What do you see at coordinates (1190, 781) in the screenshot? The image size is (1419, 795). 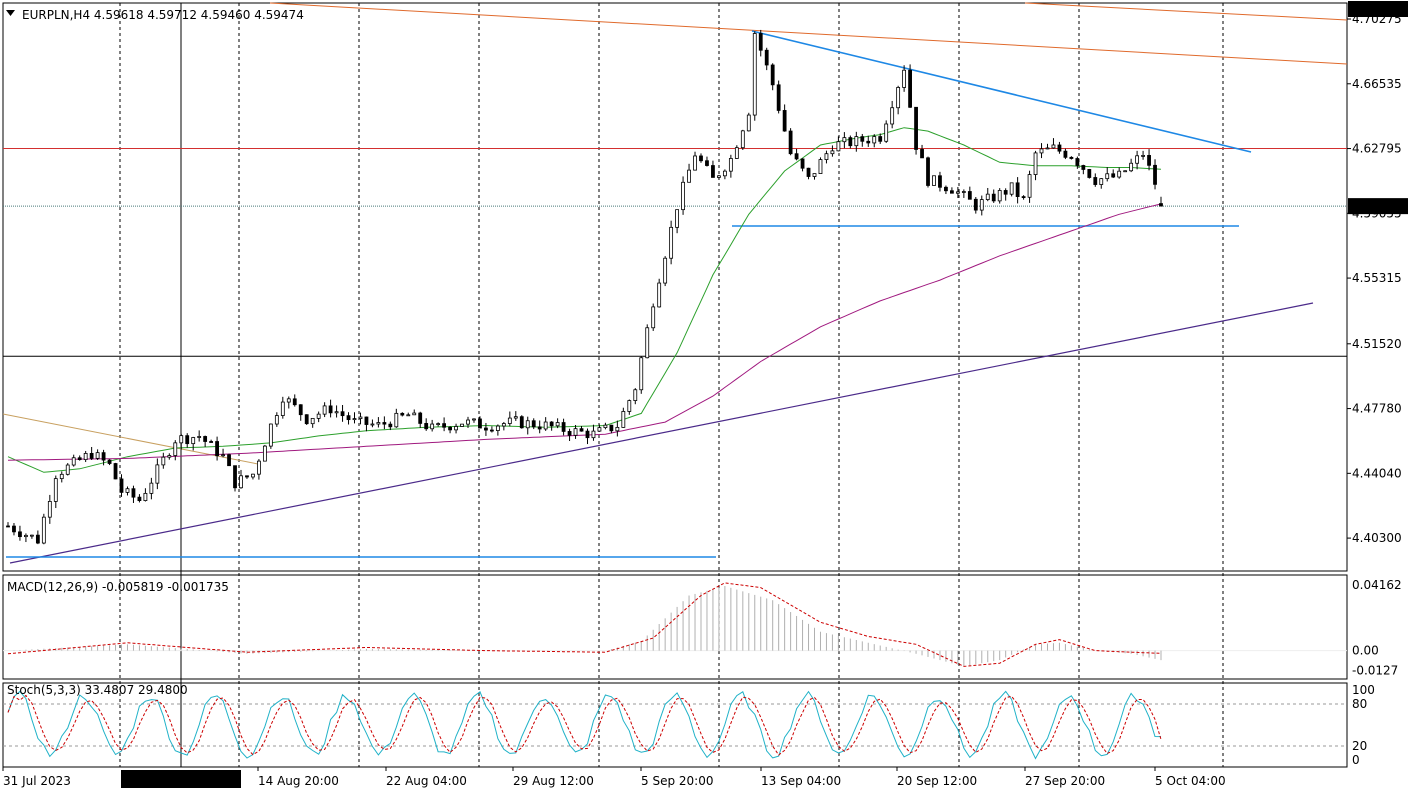 I see `time-label: 5 Oct 04:00` at bounding box center [1190, 781].